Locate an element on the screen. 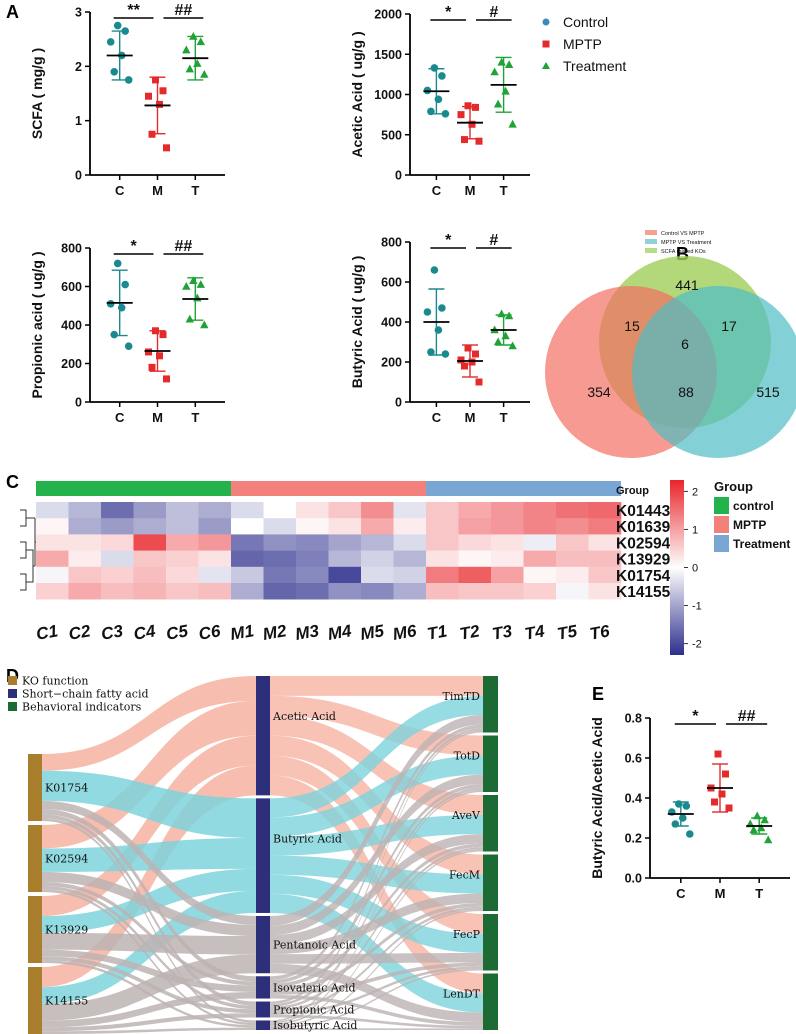  scale-tick-label: 1 is located at coordinates (695, 530).